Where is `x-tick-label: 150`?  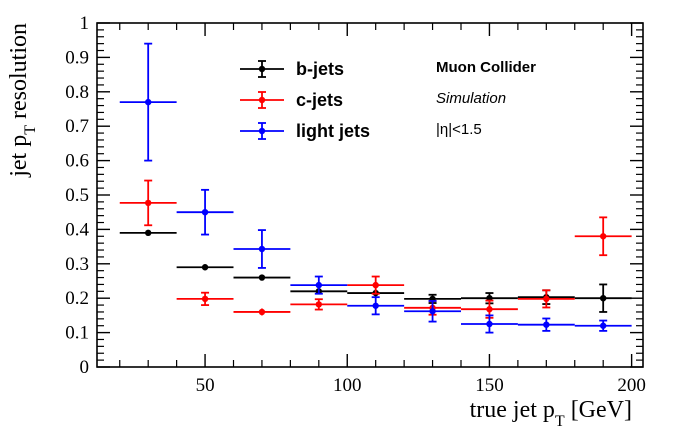 x-tick-label: 150 is located at coordinates (489, 385).